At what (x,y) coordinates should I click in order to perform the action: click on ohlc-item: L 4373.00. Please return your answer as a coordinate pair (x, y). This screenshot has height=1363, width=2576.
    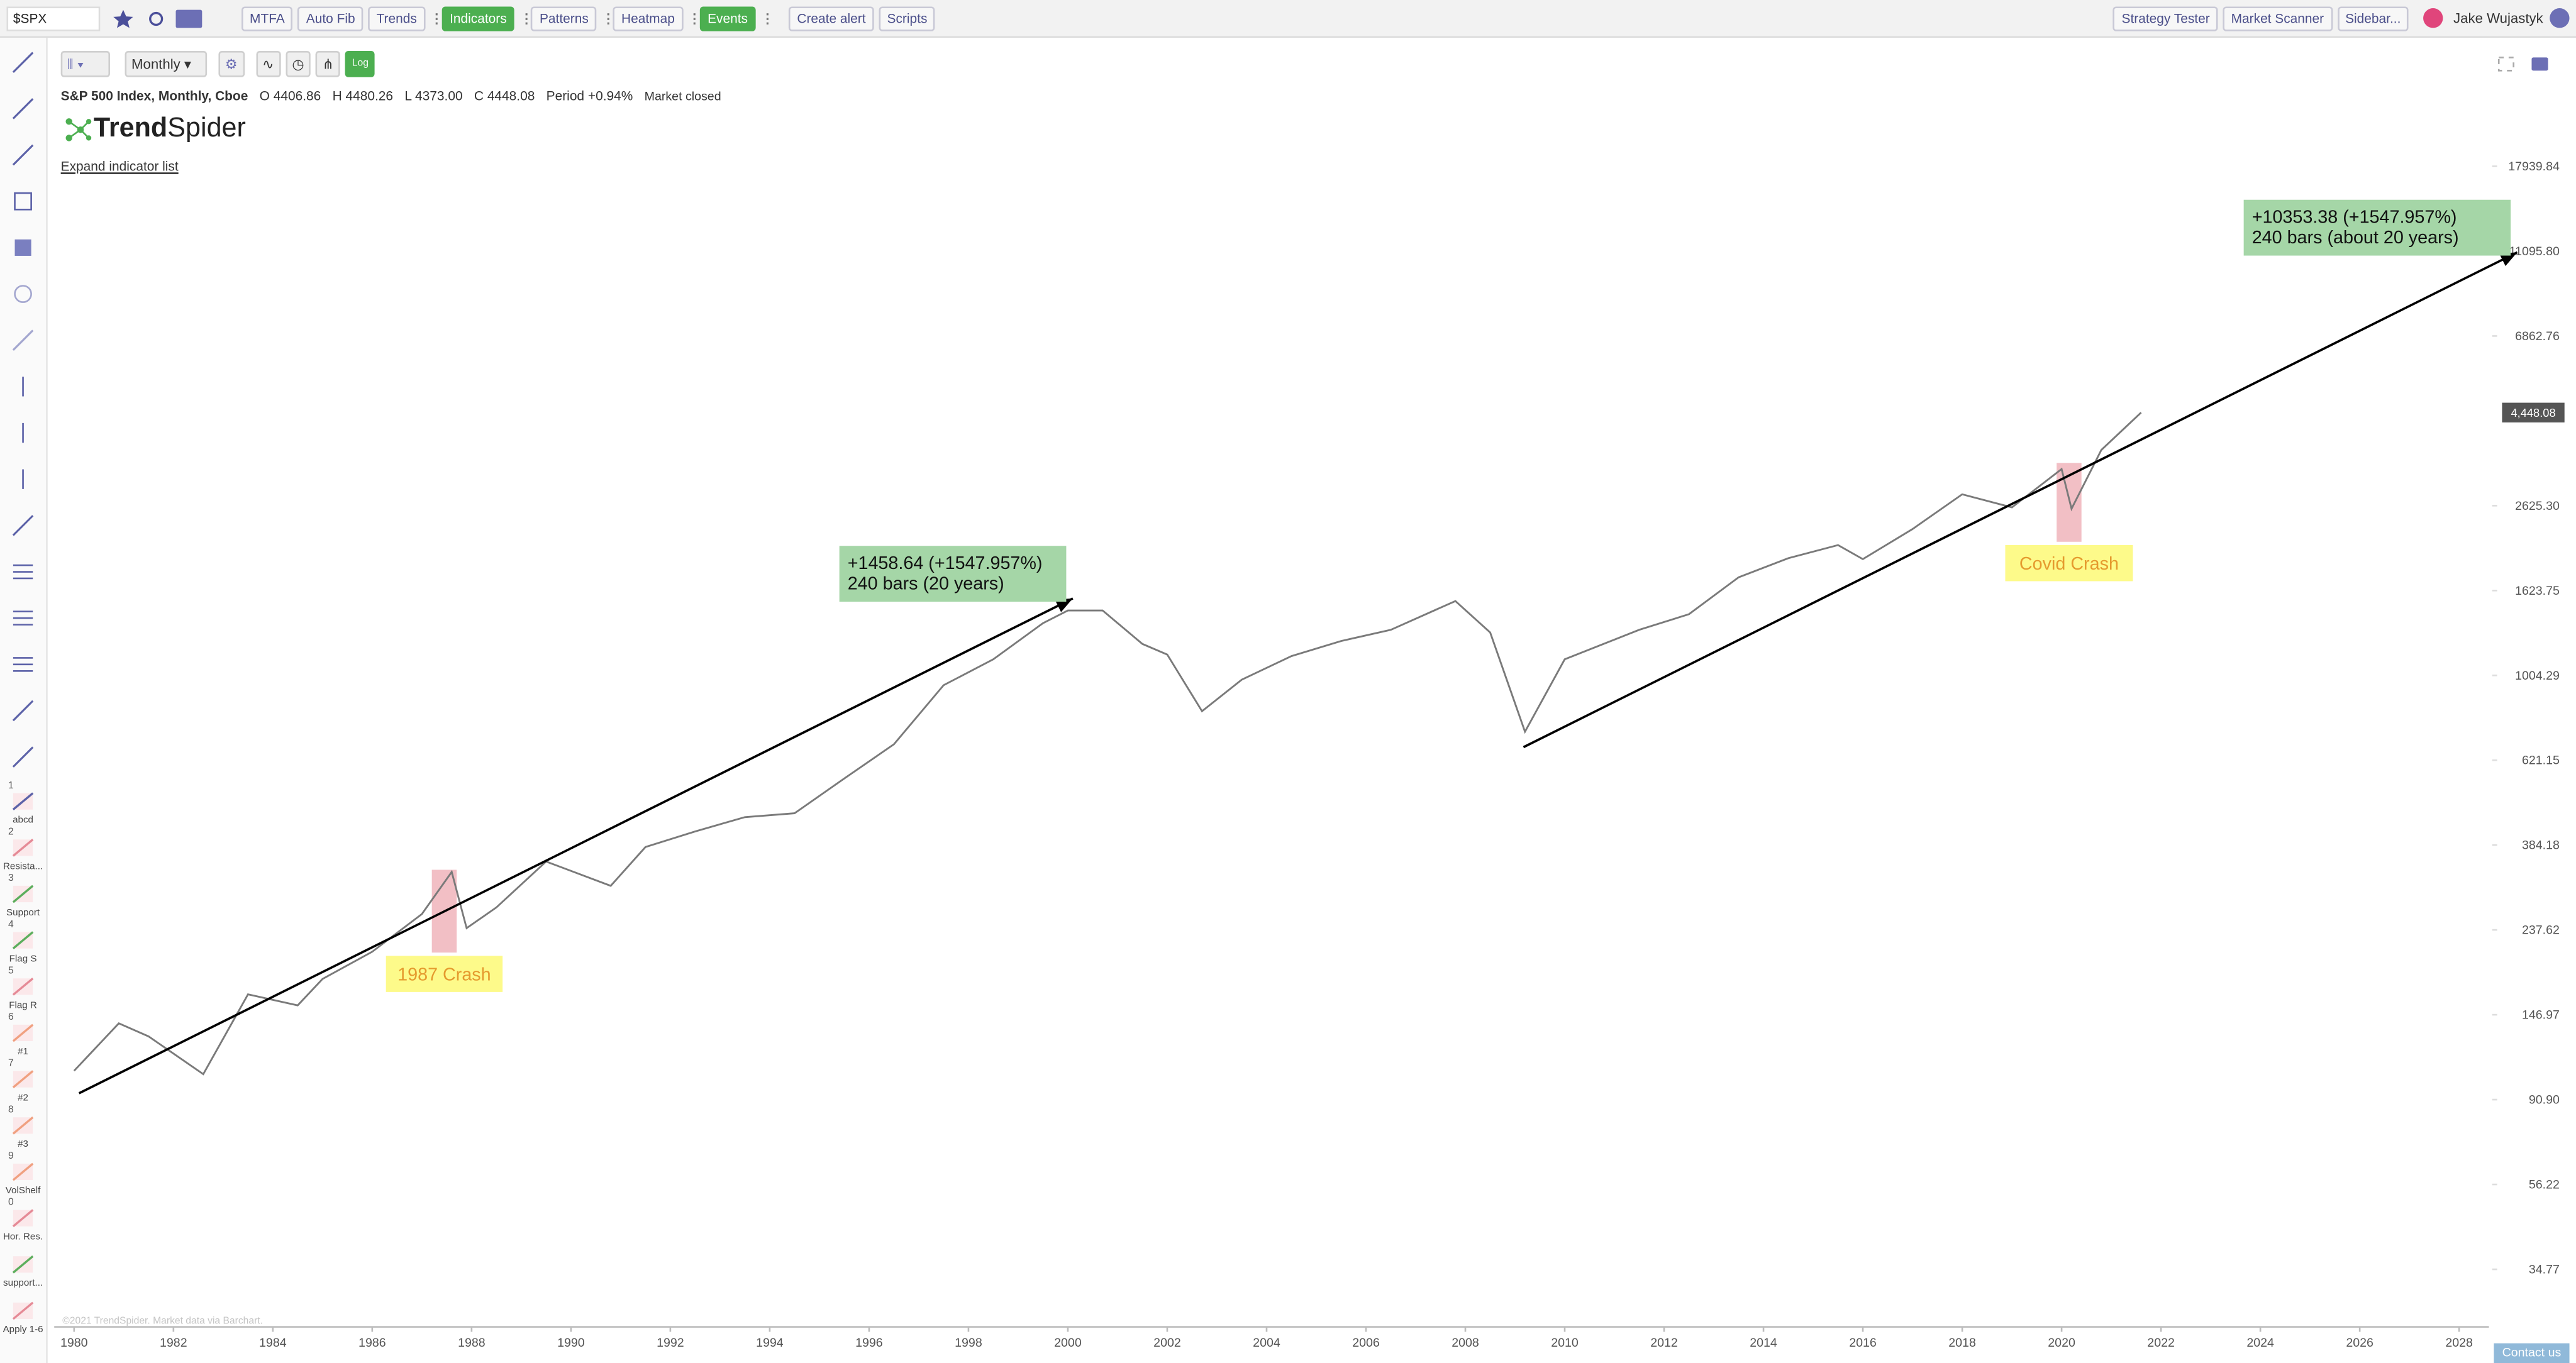
    Looking at the image, I should click on (433, 96).